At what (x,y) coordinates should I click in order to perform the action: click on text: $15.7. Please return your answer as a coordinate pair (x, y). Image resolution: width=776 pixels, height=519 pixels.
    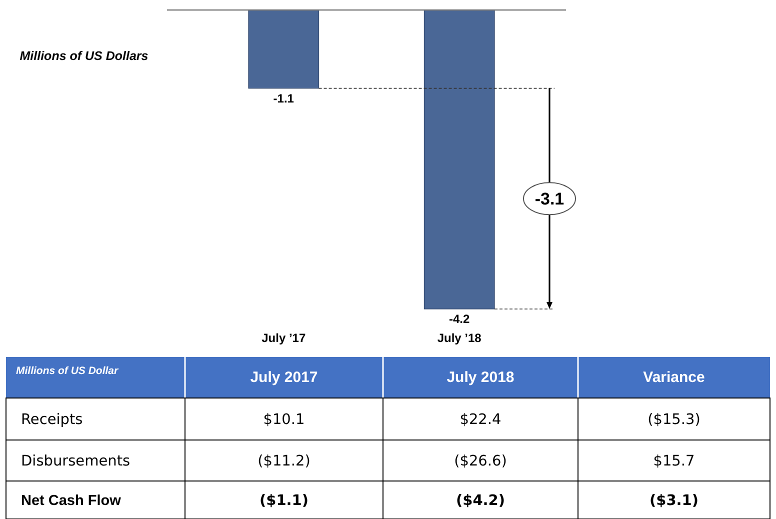
    Looking at the image, I should click on (674, 462).